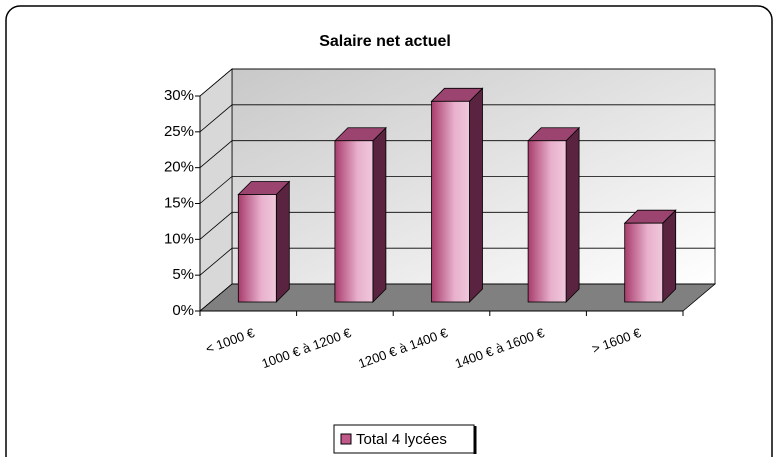 The width and height of the screenshot is (778, 457). What do you see at coordinates (179, 131) in the screenshot?
I see `y-tick-label: 25%` at bounding box center [179, 131].